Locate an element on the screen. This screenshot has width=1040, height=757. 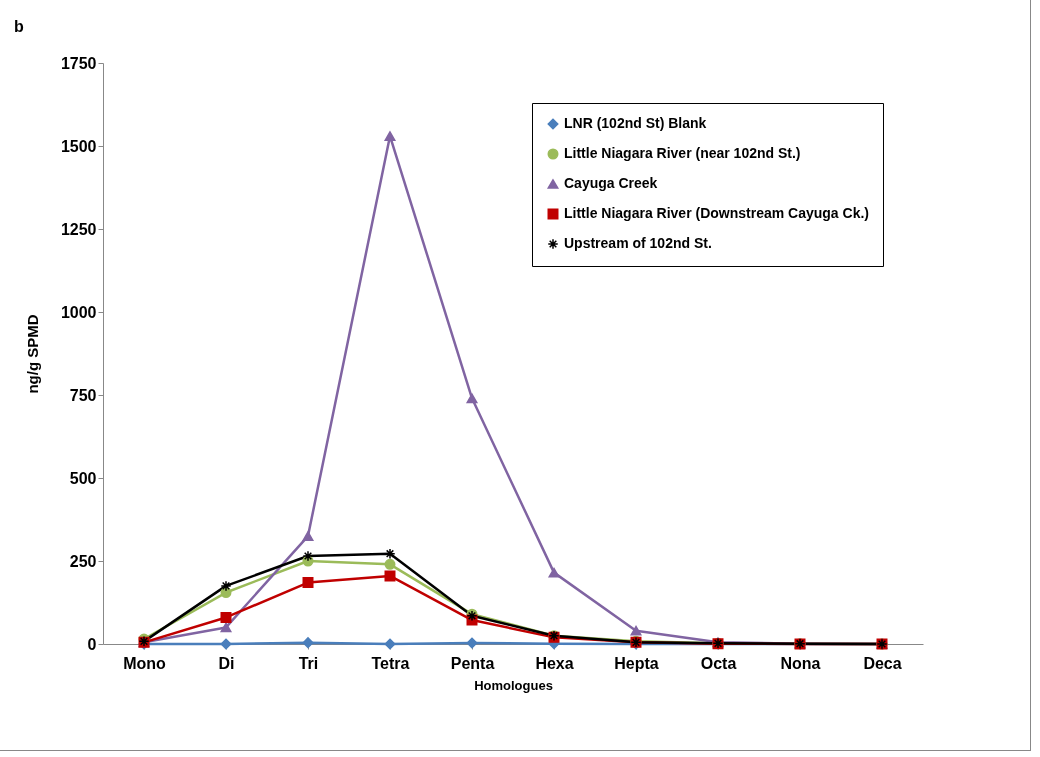
x-tick-label: Tri is located at coordinates (308, 663).